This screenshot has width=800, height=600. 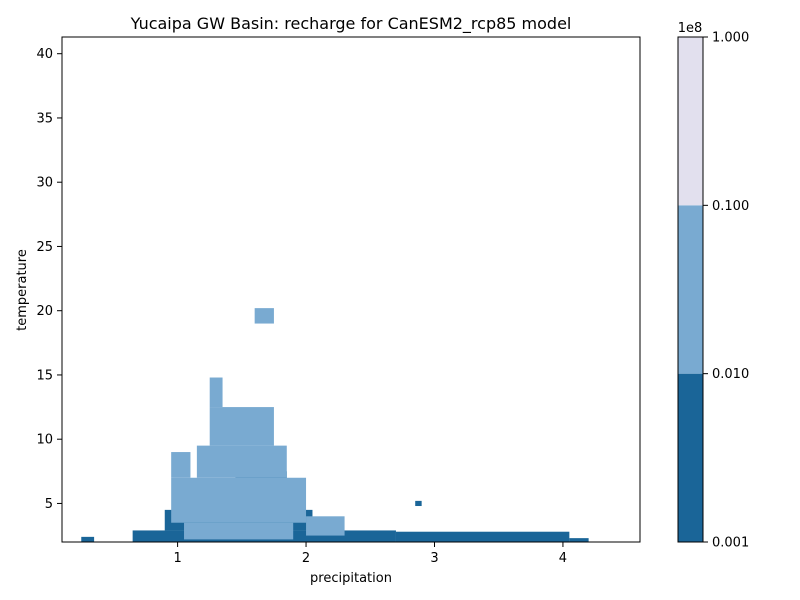 I want to click on colorbar-tick-label: 0.100, so click(x=730, y=206).